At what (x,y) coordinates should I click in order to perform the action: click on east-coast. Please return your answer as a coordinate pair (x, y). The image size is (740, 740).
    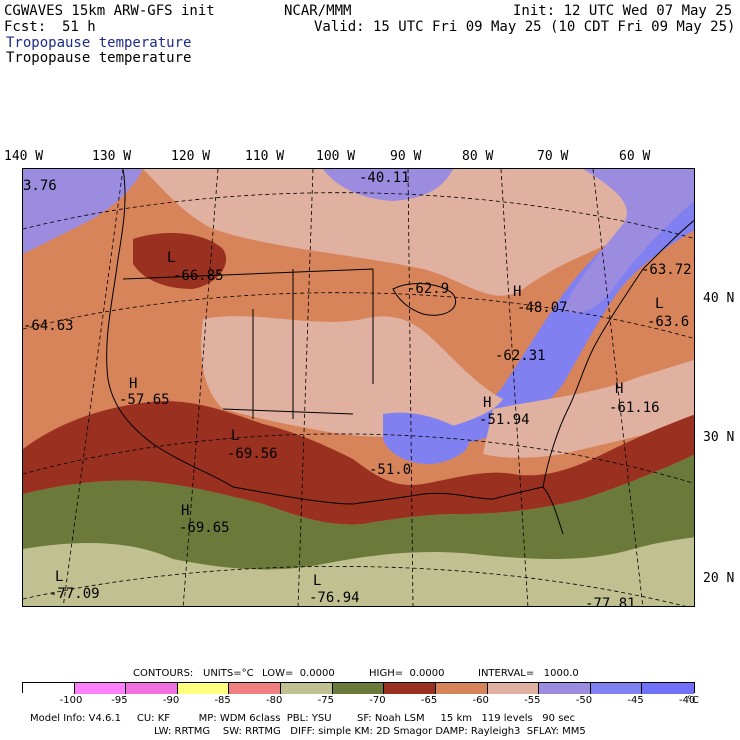
    Looking at the image, I should click on (618, 353).